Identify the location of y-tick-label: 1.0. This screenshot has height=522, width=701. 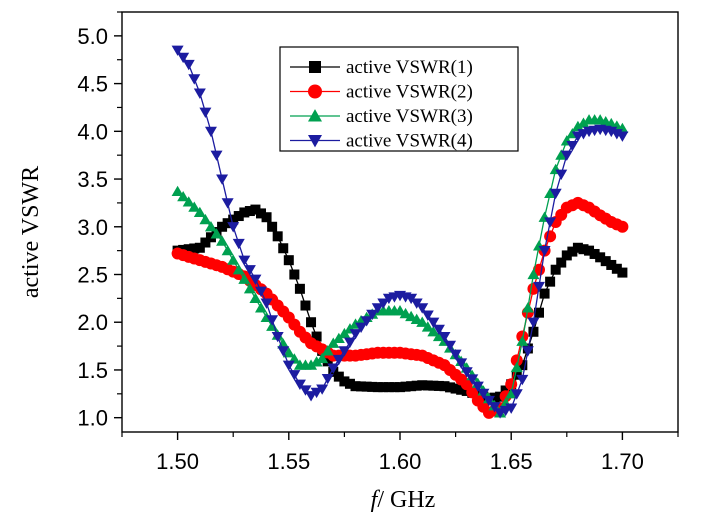
(92, 418).